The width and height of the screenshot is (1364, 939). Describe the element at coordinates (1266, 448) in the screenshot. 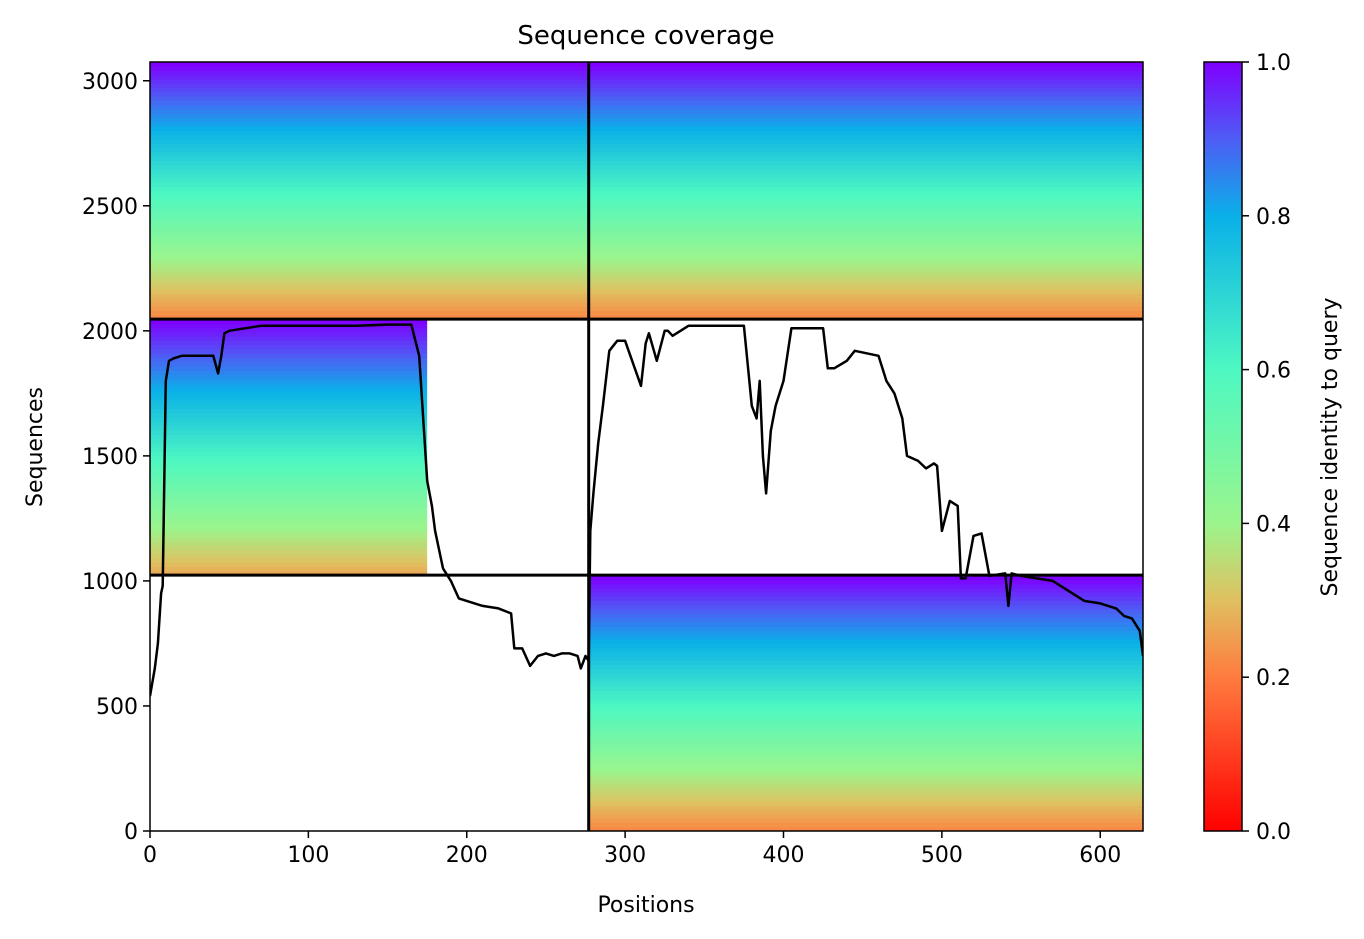

I see `colorbar-ticks: 0.0 0.2 0.4 0.6 0.8 1.0` at that location.